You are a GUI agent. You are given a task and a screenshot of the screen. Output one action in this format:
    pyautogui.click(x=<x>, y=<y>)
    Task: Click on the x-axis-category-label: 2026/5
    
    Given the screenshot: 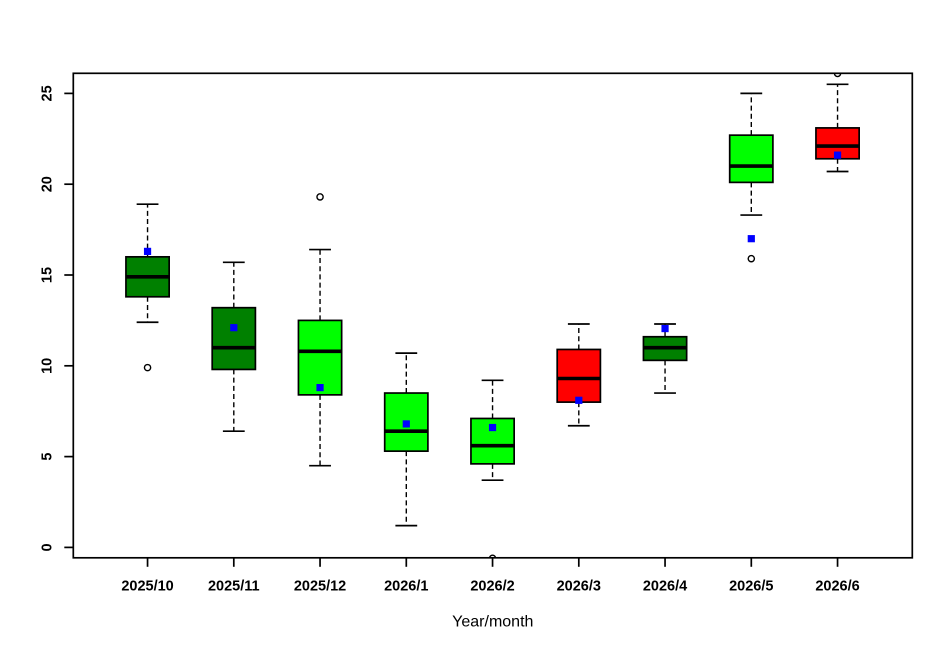 What is the action you would take?
    pyautogui.click(x=751, y=587)
    